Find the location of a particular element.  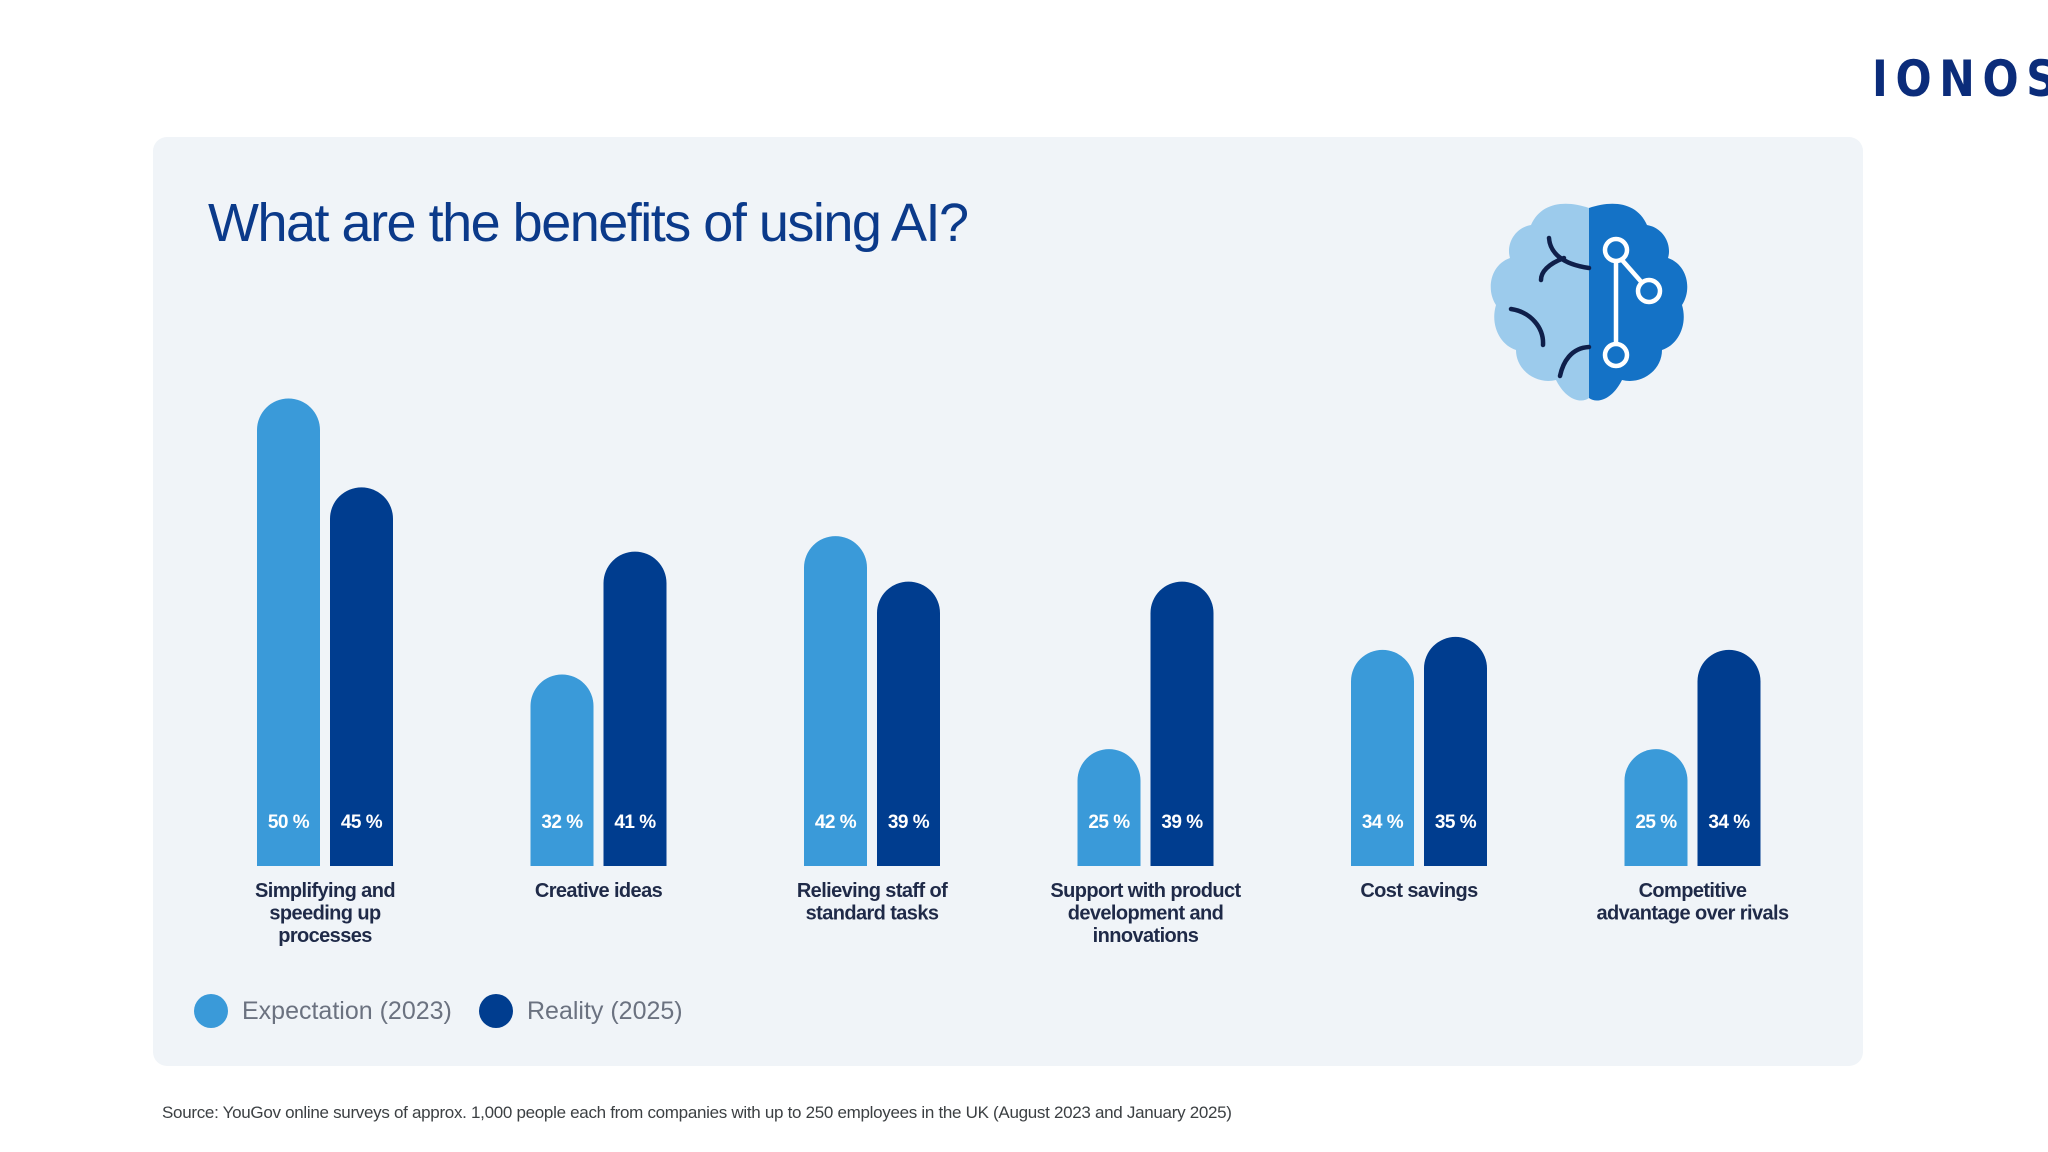

bar-value-label: 45 % is located at coordinates (362, 822).